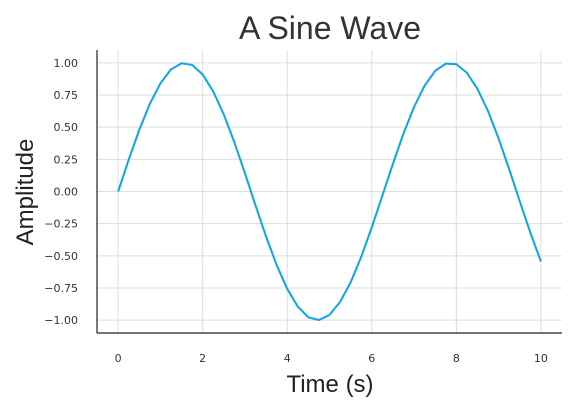  Describe the element at coordinates (541, 358) in the screenshot. I see `x-tick-label: 10` at that location.